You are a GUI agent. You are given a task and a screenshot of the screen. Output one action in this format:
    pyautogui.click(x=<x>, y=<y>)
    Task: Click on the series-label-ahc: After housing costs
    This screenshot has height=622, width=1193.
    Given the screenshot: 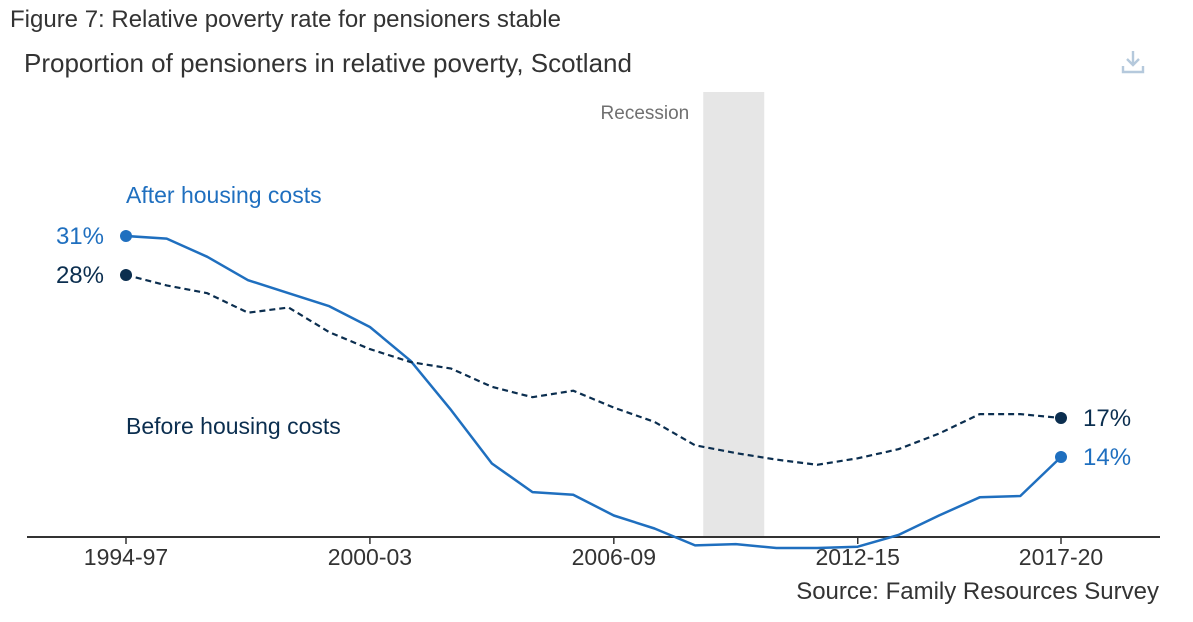 What is the action you would take?
    pyautogui.click(x=224, y=195)
    